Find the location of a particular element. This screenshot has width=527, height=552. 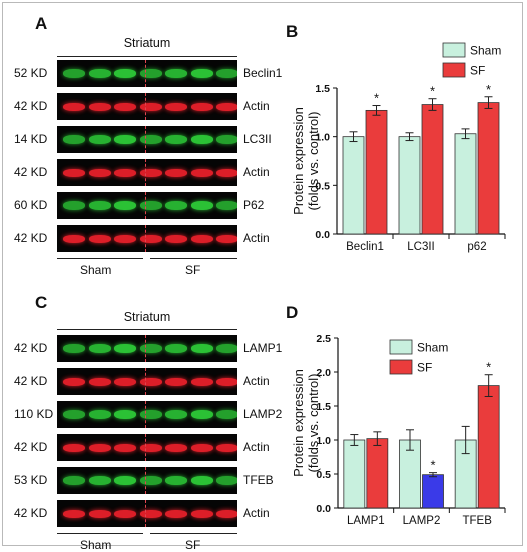

x-tick-label: LC3II is located at coordinates (421, 247).